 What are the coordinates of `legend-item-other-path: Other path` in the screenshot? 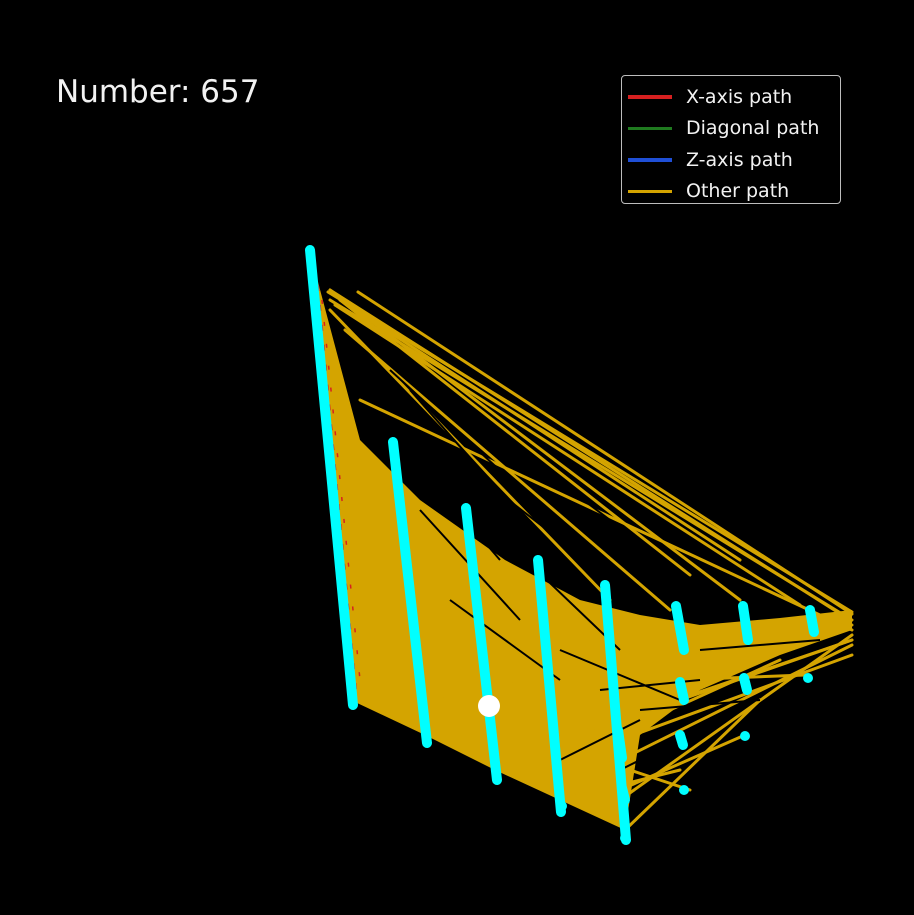 It's located at (734, 192).